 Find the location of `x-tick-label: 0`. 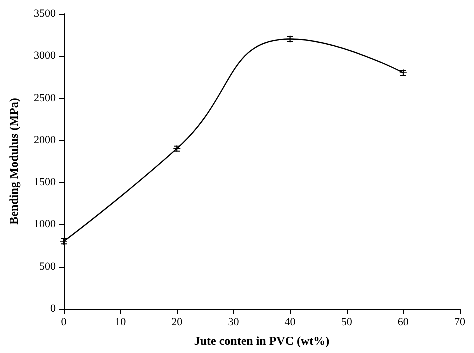

x-tick-label: 0 is located at coordinates (64, 322).